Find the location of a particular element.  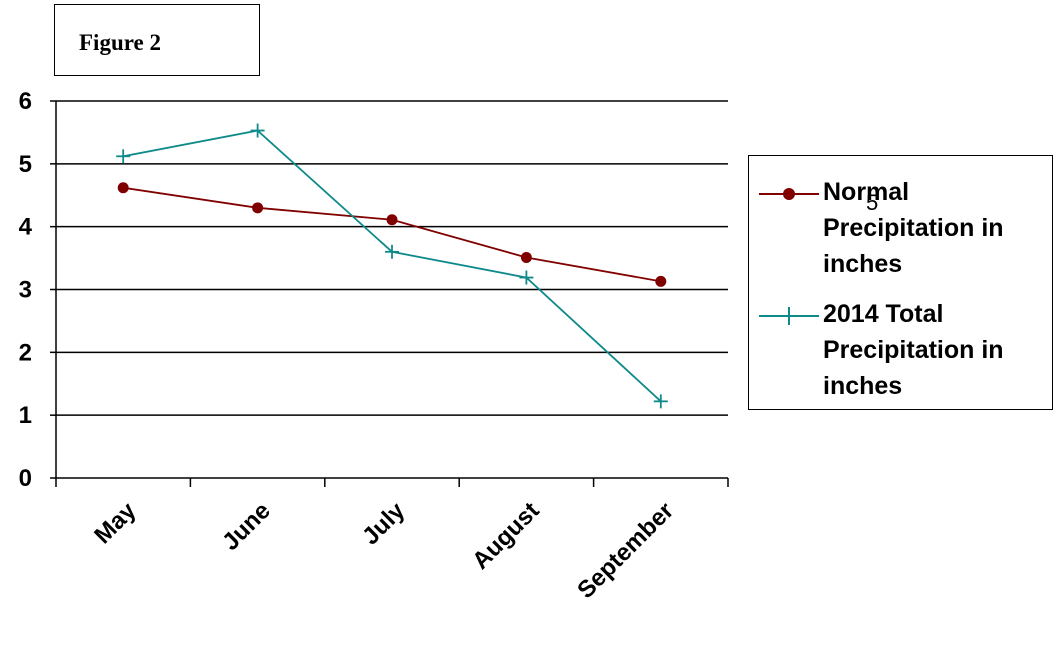

y-tick-label: 6 is located at coordinates (25, 101).